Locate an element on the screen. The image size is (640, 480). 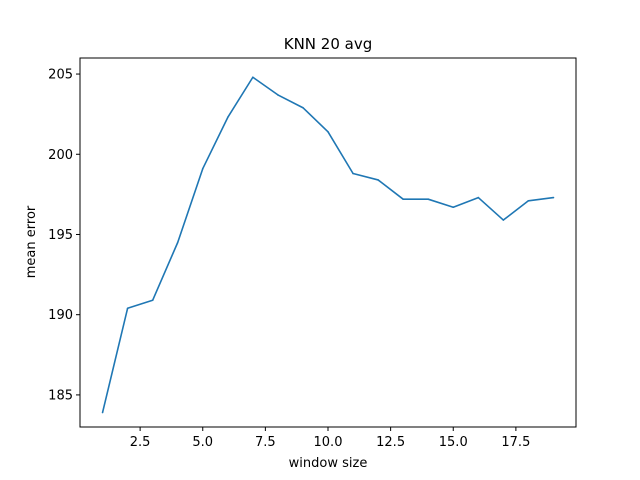
y-tick-label: 200 is located at coordinates (60, 155).